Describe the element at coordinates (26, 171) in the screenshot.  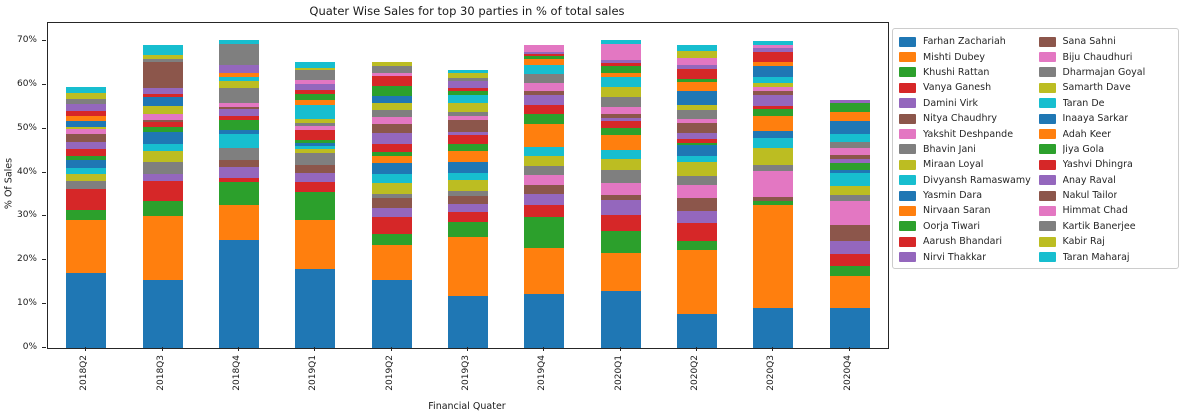
I see `y-tick-label: 40%` at that location.